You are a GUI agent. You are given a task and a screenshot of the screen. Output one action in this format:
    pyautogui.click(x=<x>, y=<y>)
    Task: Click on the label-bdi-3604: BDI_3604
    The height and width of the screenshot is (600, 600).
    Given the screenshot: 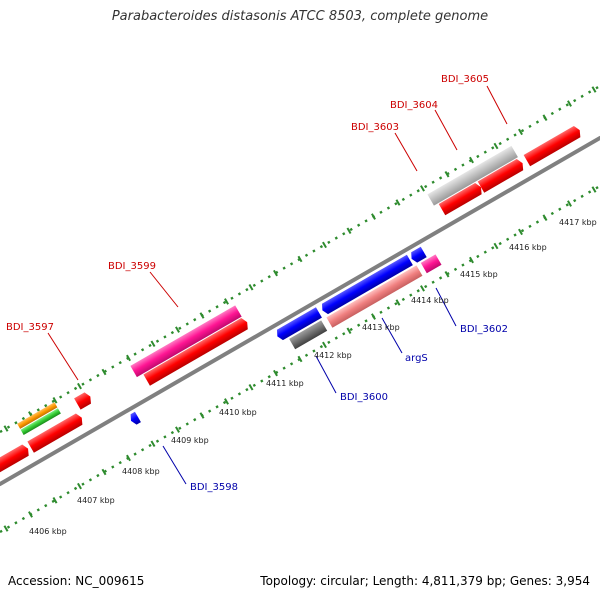 What is the action you would take?
    pyautogui.click(x=414, y=105)
    